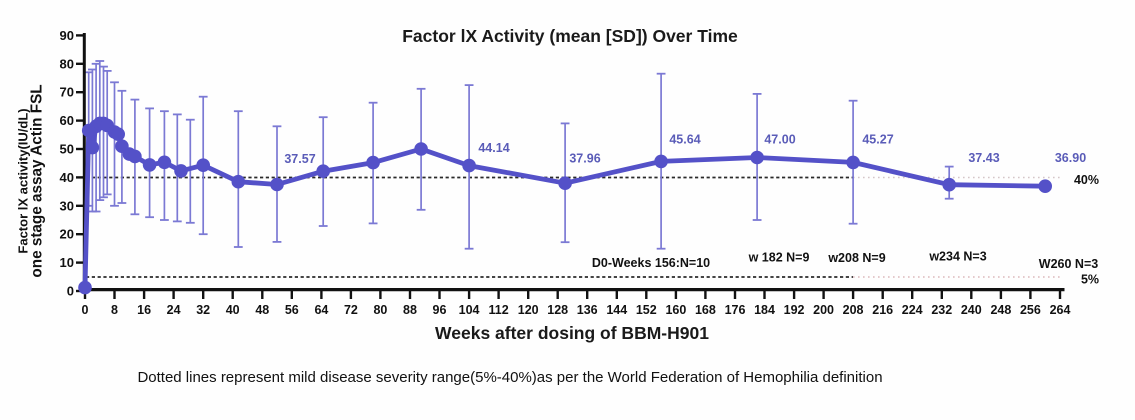 This screenshot has width=1135, height=420. I want to click on svg-text: 44.14, so click(493, 148).